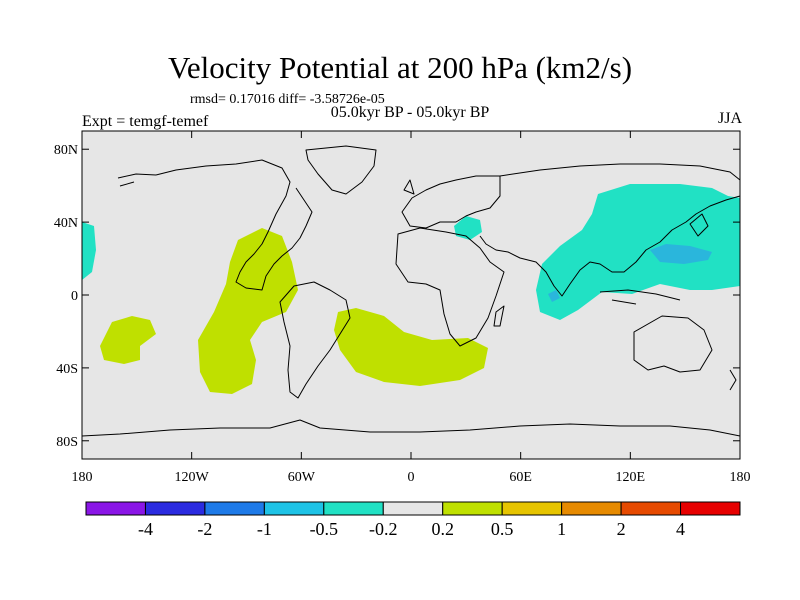 The height and width of the screenshot is (600, 800). Describe the element at coordinates (145, 529) in the screenshot. I see `colorbar-label: -4` at that location.